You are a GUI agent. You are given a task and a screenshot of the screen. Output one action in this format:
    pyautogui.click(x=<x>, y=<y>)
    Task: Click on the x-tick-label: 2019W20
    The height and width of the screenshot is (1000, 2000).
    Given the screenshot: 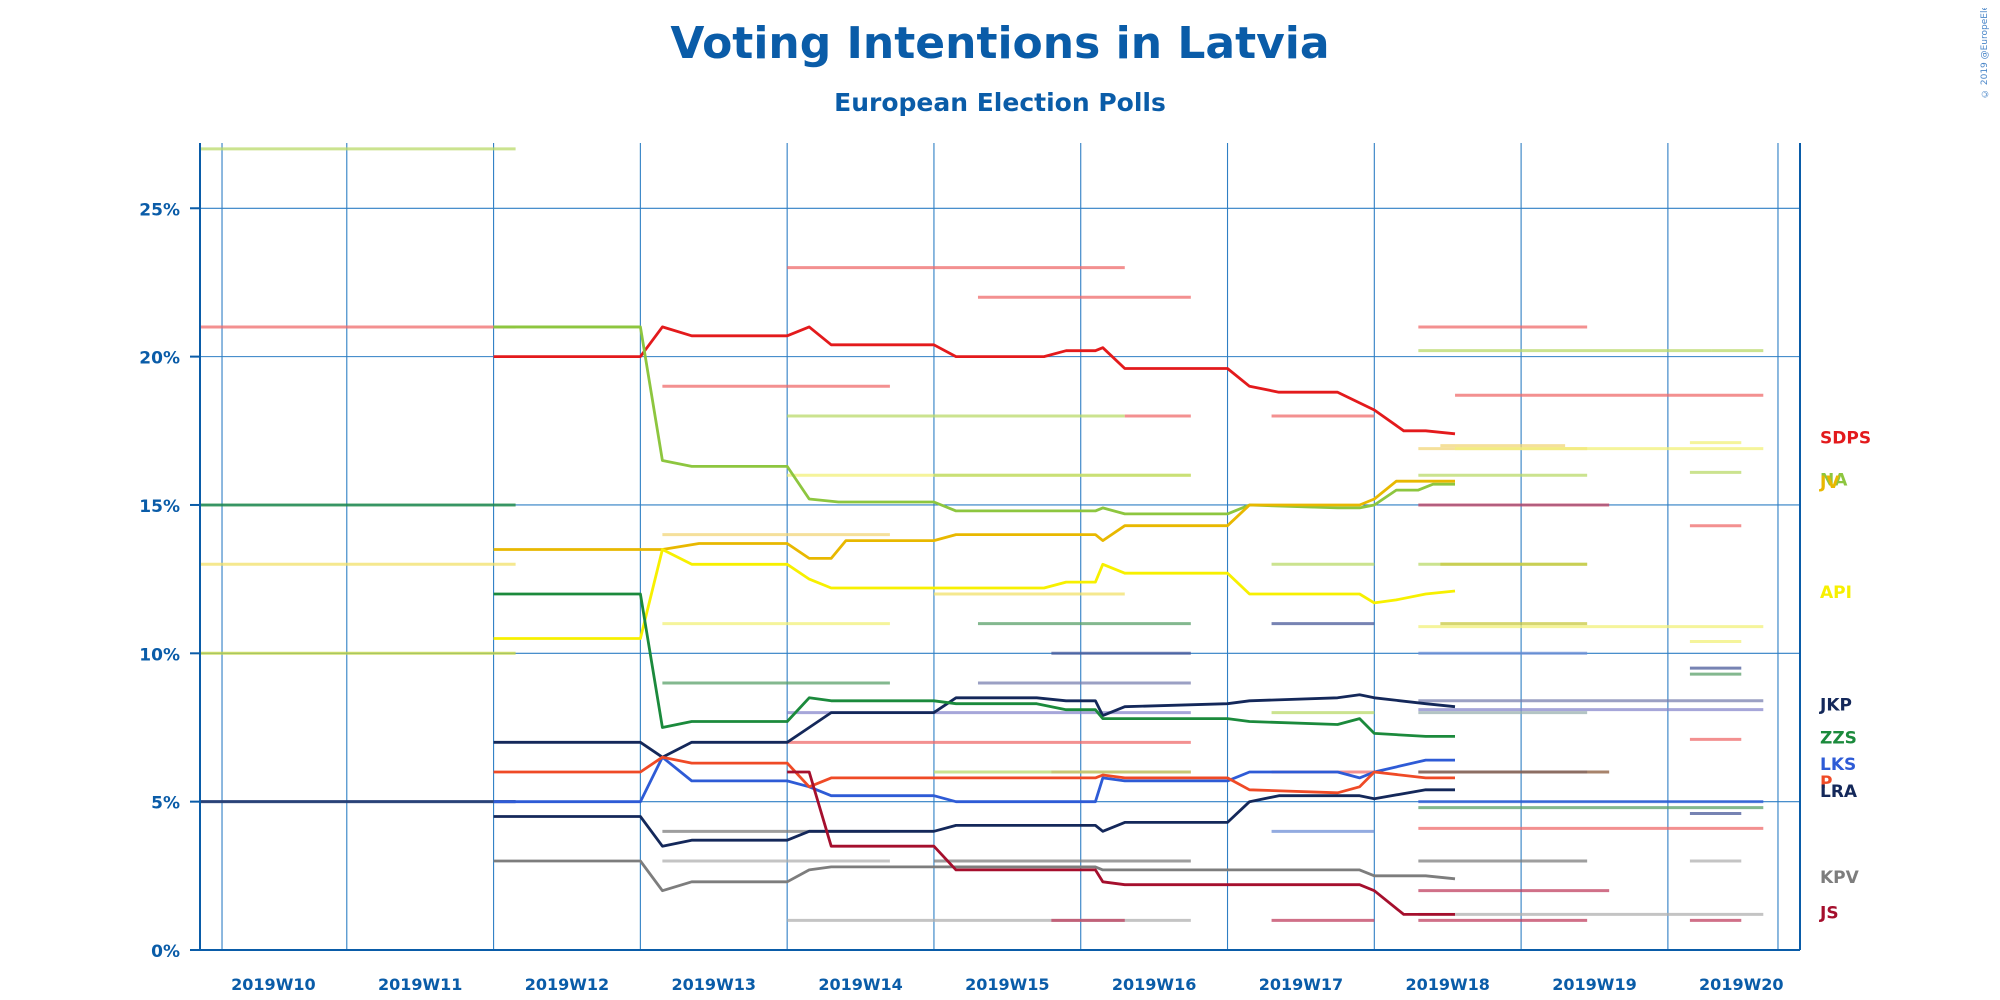 What is the action you would take?
    pyautogui.click(x=1741, y=984)
    